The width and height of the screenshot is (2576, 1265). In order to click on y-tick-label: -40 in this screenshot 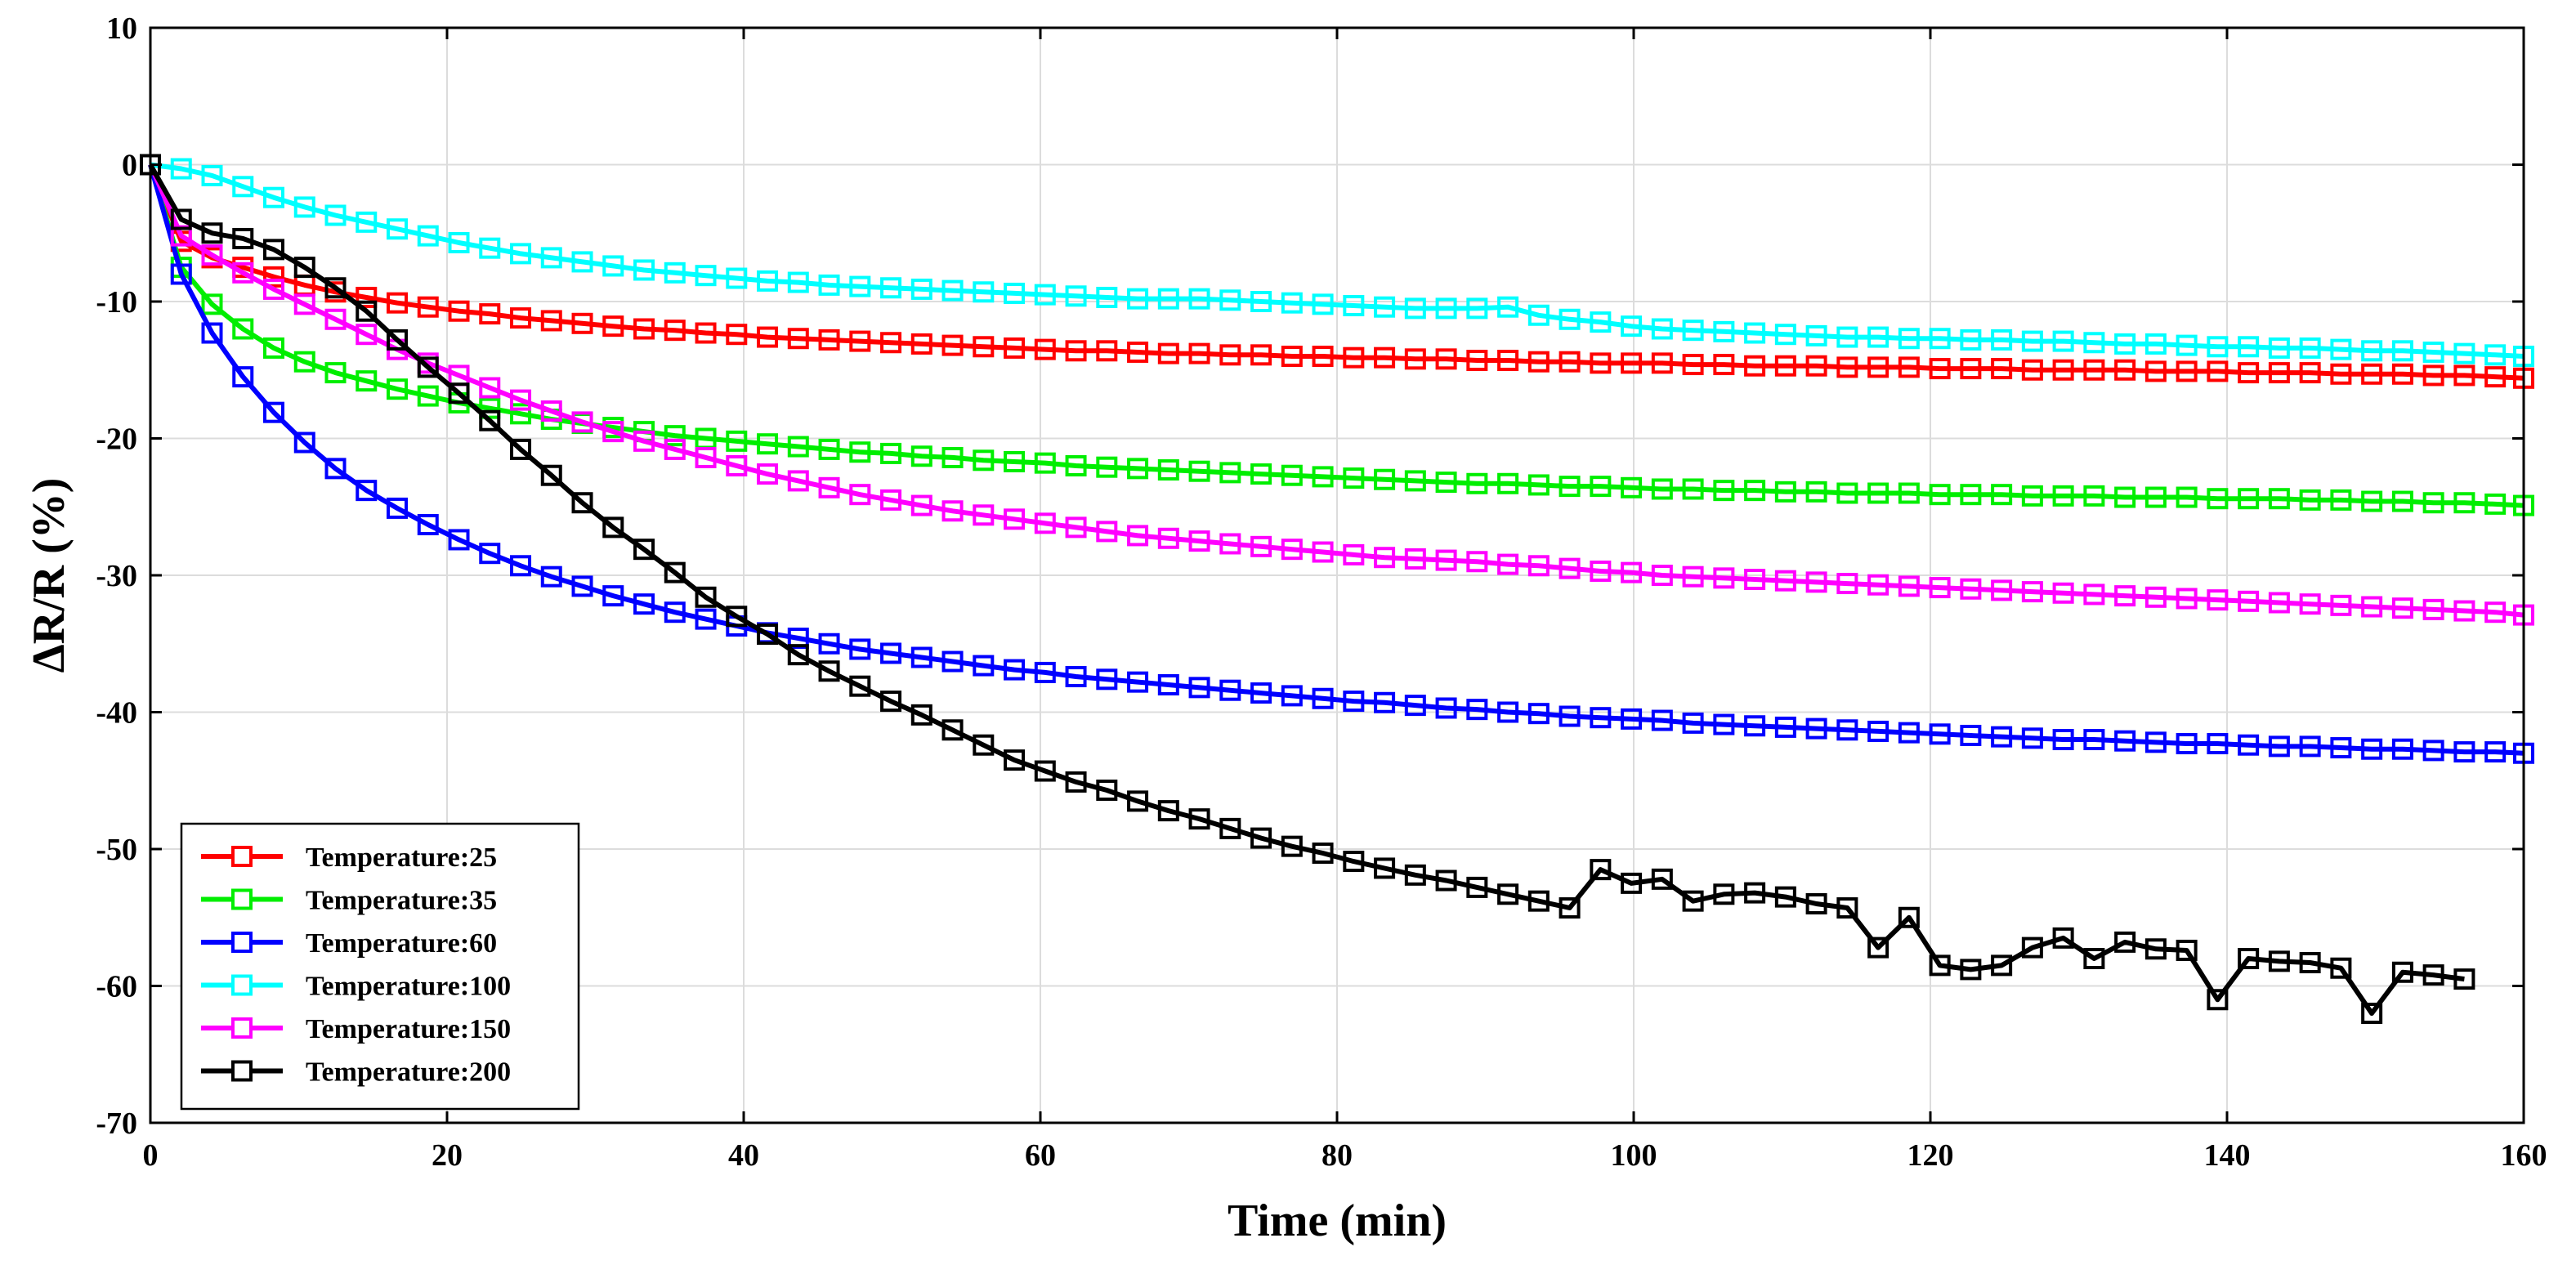, I will do `click(116, 713)`.